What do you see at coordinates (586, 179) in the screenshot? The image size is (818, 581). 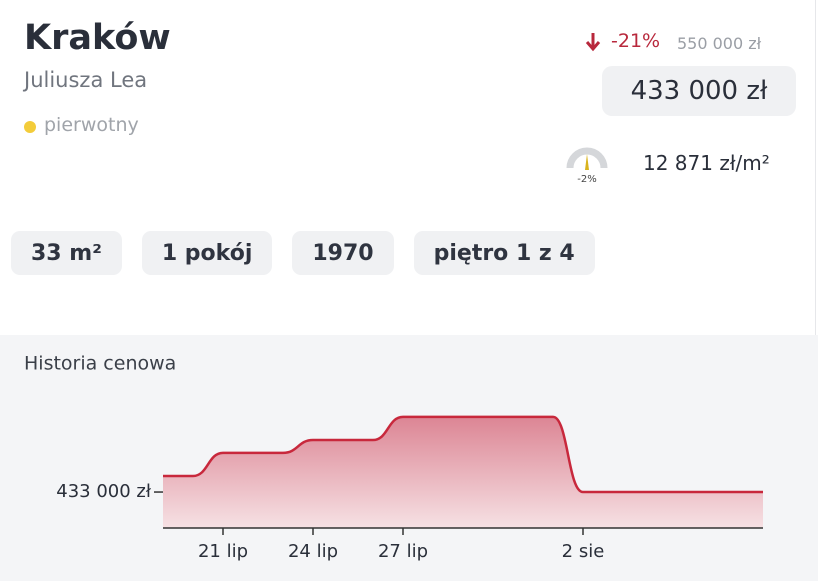 I see `gauge-label: -2%` at bounding box center [586, 179].